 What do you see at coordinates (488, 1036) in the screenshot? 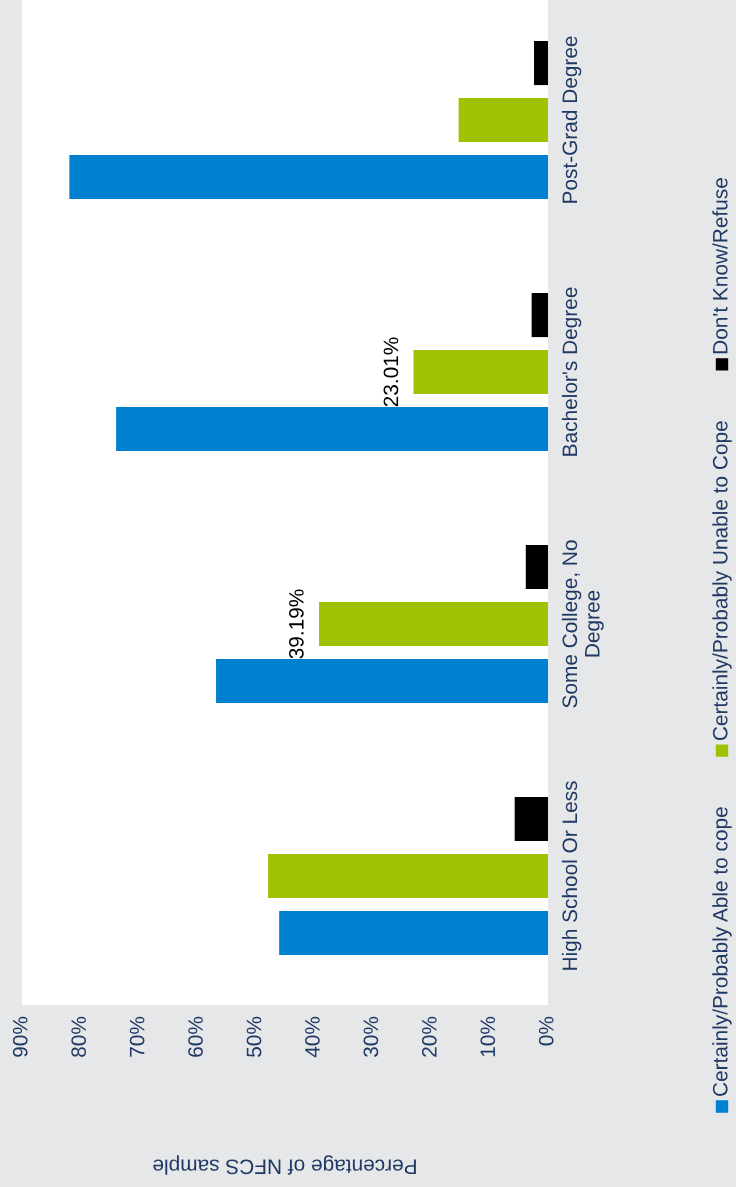
I see `x-tick-label: 10%` at bounding box center [488, 1036].